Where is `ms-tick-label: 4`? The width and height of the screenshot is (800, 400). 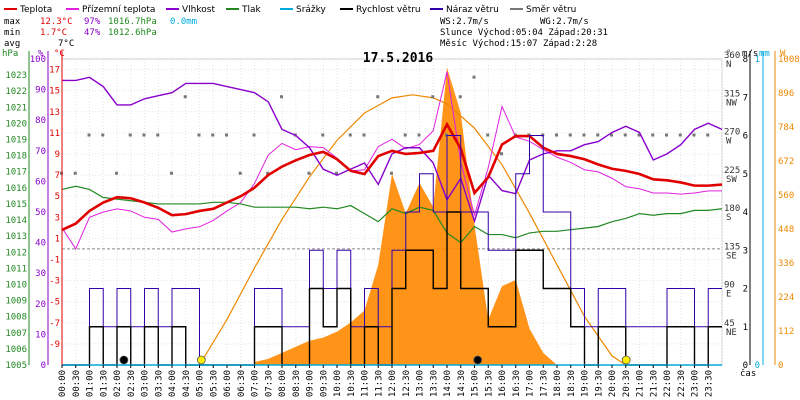
ms-tick-label: 4 is located at coordinates (745, 213).